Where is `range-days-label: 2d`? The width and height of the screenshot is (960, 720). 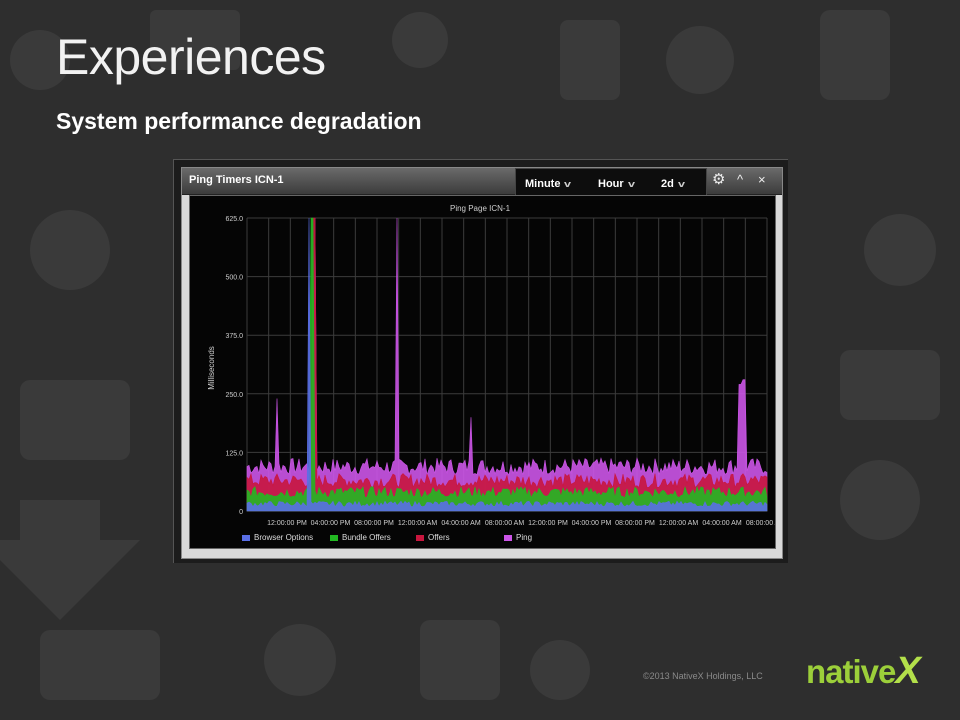
range-days-label: 2d is located at coordinates (667, 184).